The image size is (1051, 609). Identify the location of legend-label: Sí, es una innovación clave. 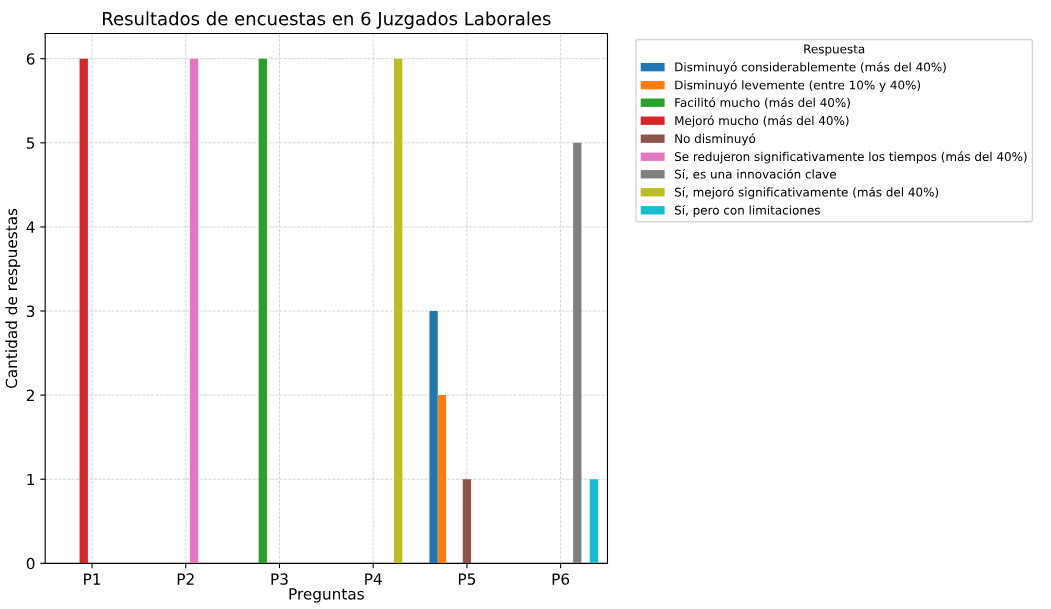
(755, 174).